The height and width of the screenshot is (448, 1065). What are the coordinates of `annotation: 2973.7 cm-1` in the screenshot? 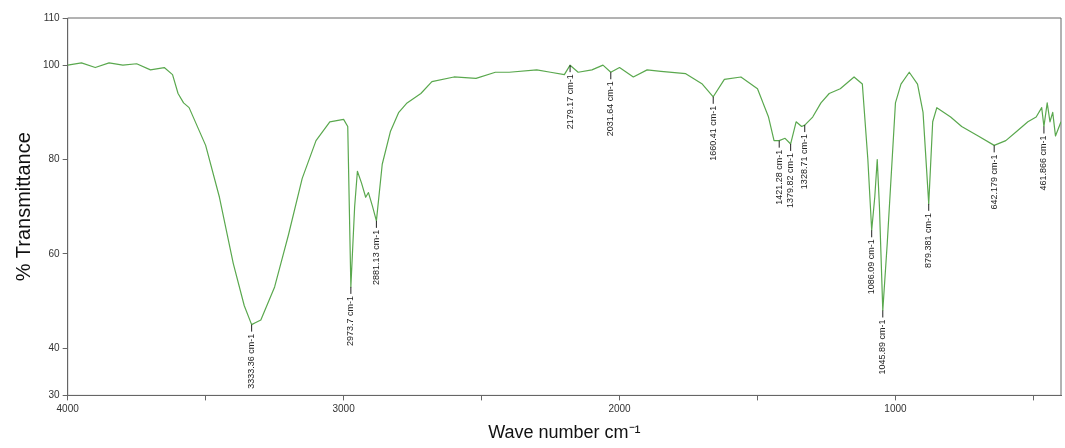 It's located at (350, 320).